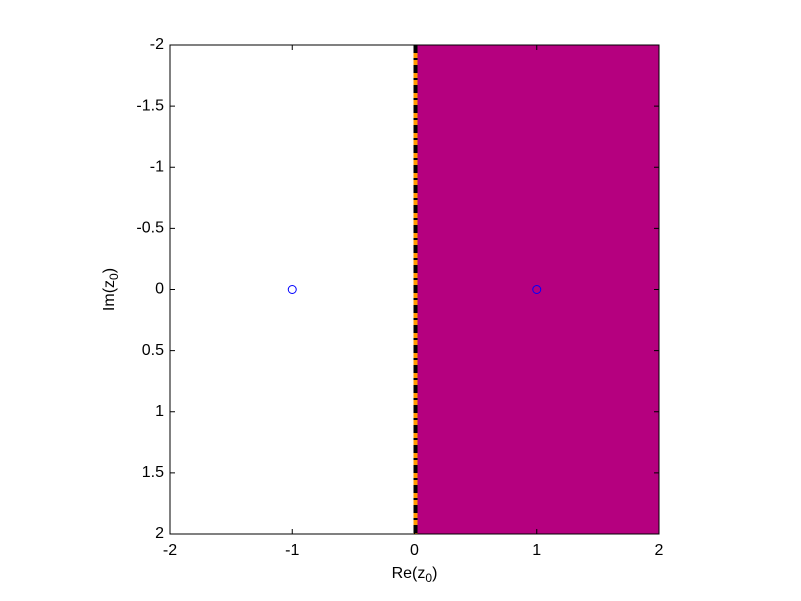 The image size is (801, 601). What do you see at coordinates (659, 550) in the screenshot?
I see `x-tick-label: 2` at bounding box center [659, 550].